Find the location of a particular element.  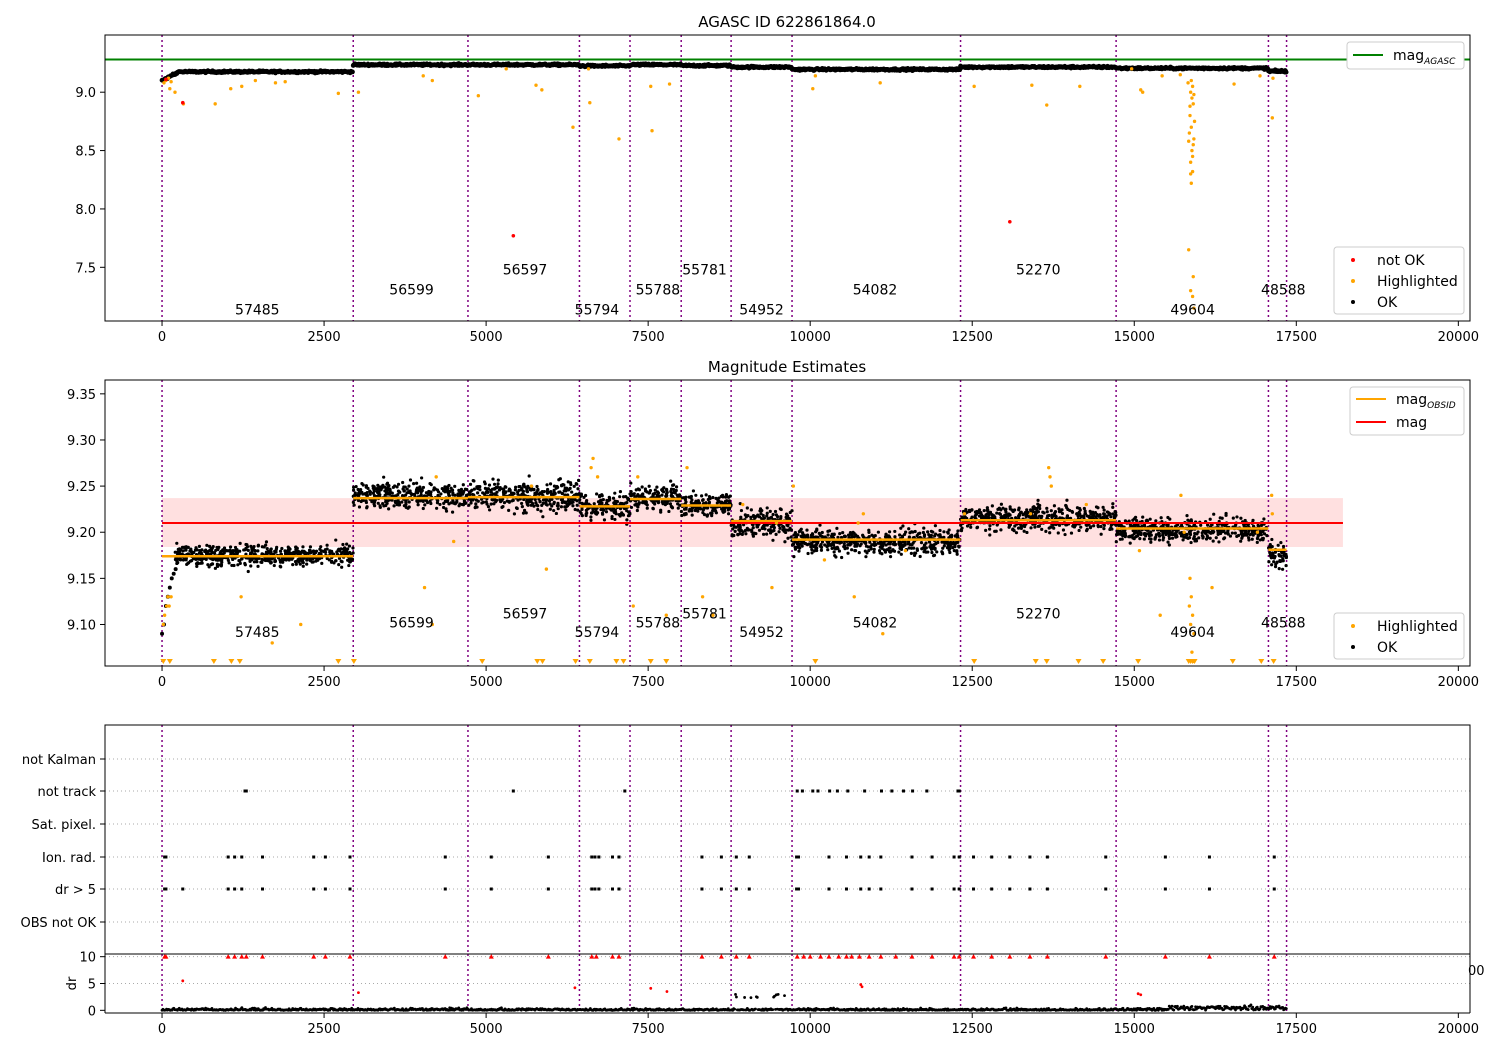

legend-label-not-ok: not OK is located at coordinates (1401, 261).